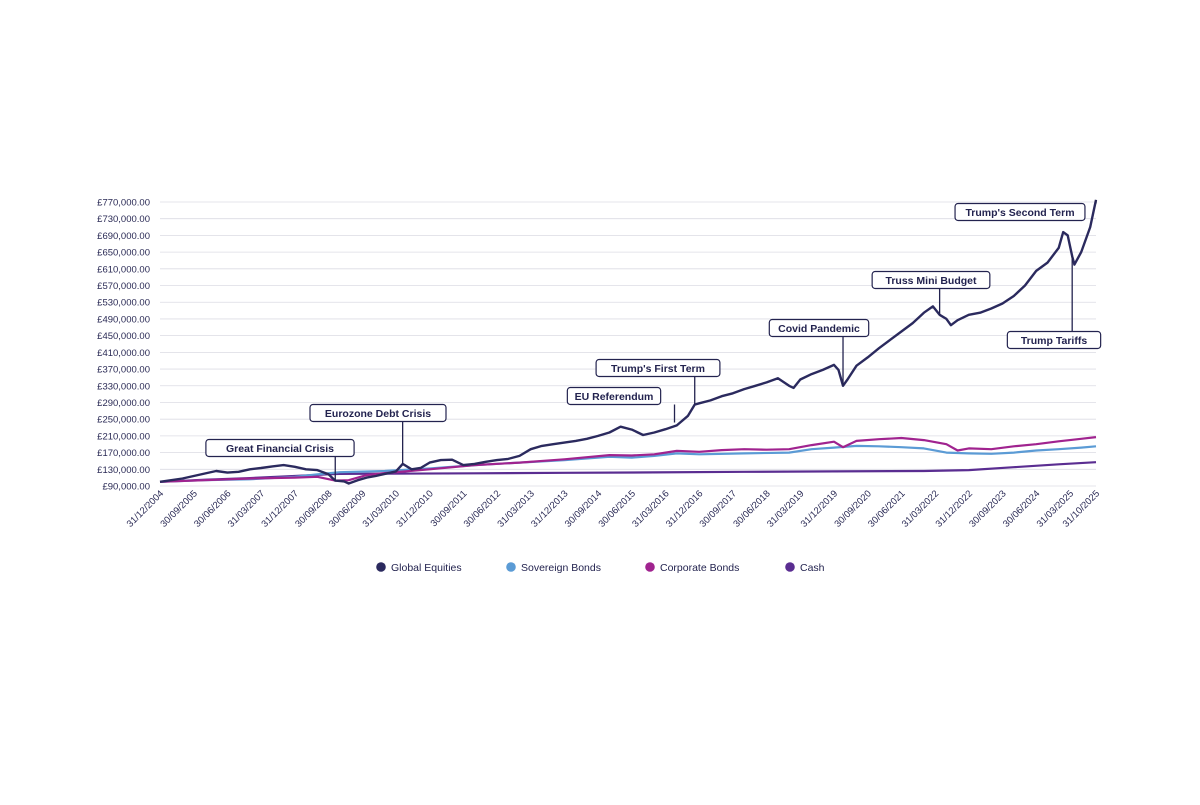 This screenshot has width=1200, height=805. What do you see at coordinates (123, 420) in the screenshot?
I see `y-tick-label: £250,000.00` at bounding box center [123, 420].